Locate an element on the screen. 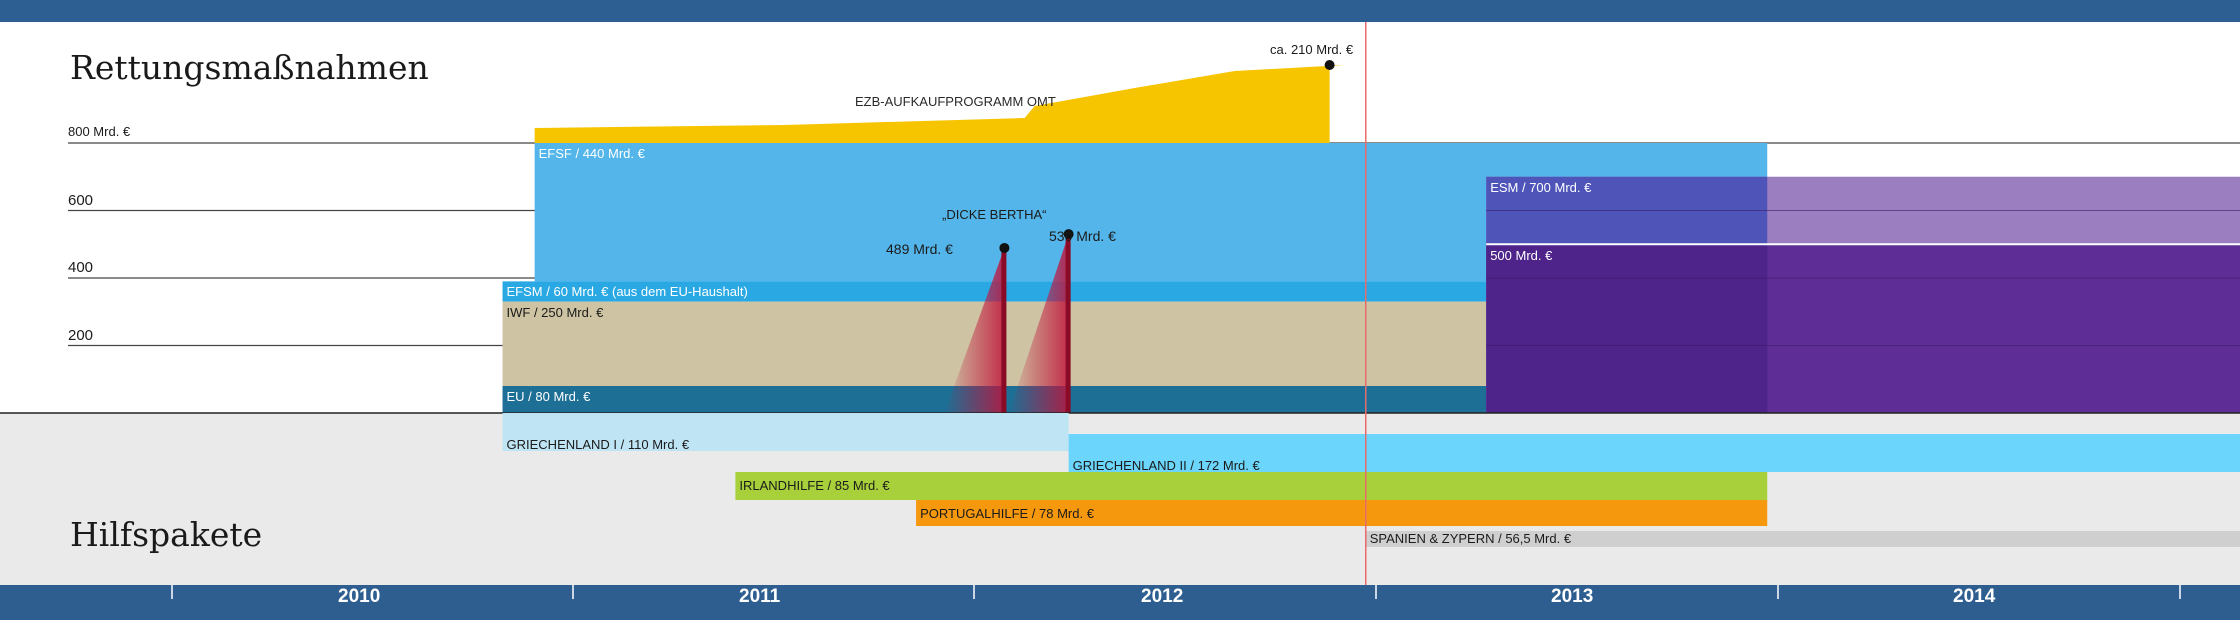 Image resolution: width=2240 pixels, height=620 pixels. omt-label: EZB-AUFKAUFPROGRAMM OMT is located at coordinates (955, 101).